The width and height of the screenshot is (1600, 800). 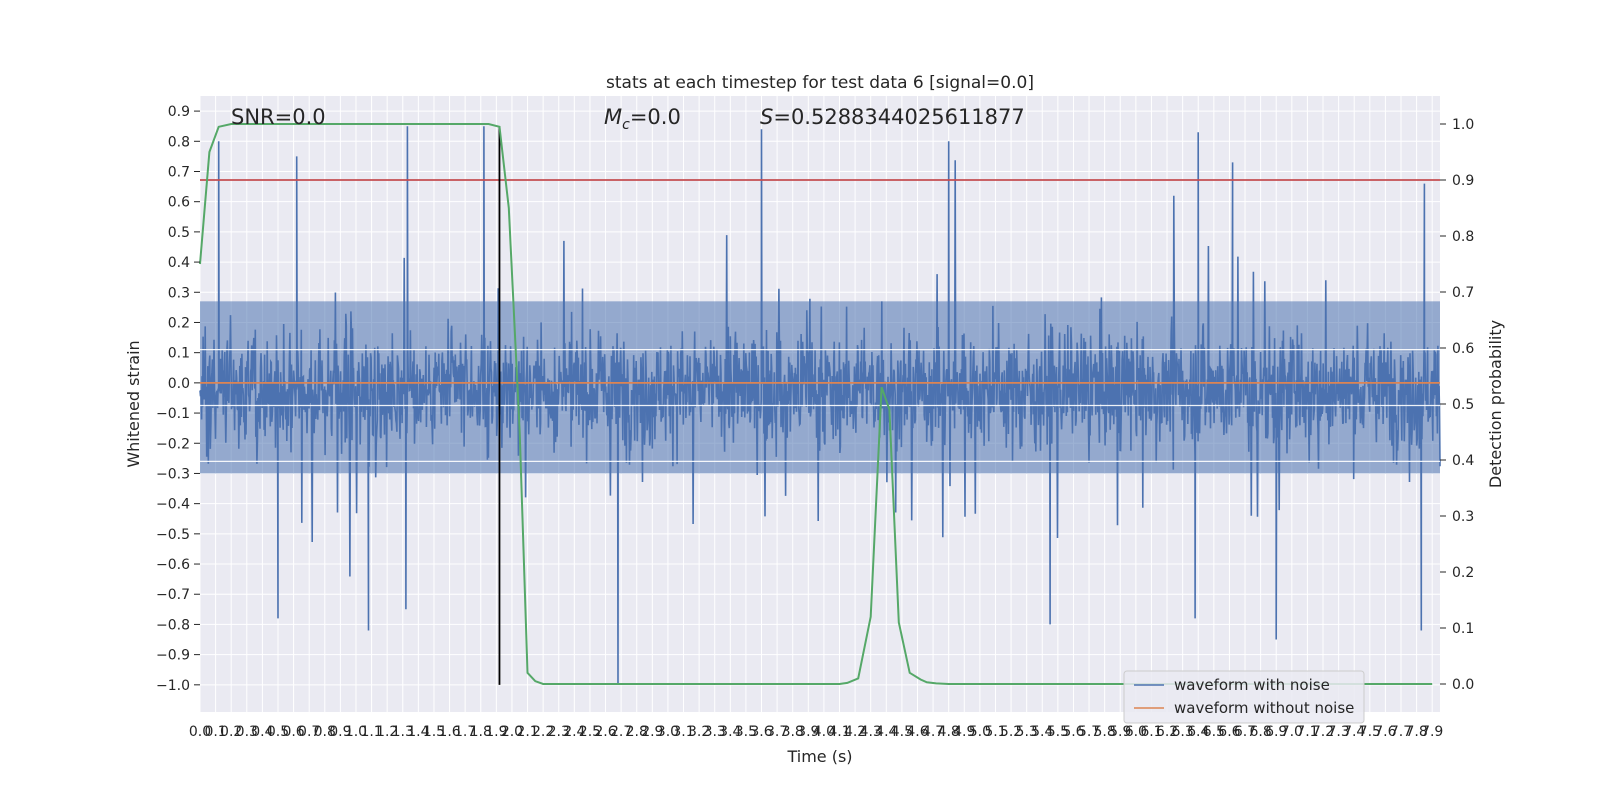 What do you see at coordinates (819, 756) in the screenshot?
I see `x-axis-label: Time (s)` at bounding box center [819, 756].